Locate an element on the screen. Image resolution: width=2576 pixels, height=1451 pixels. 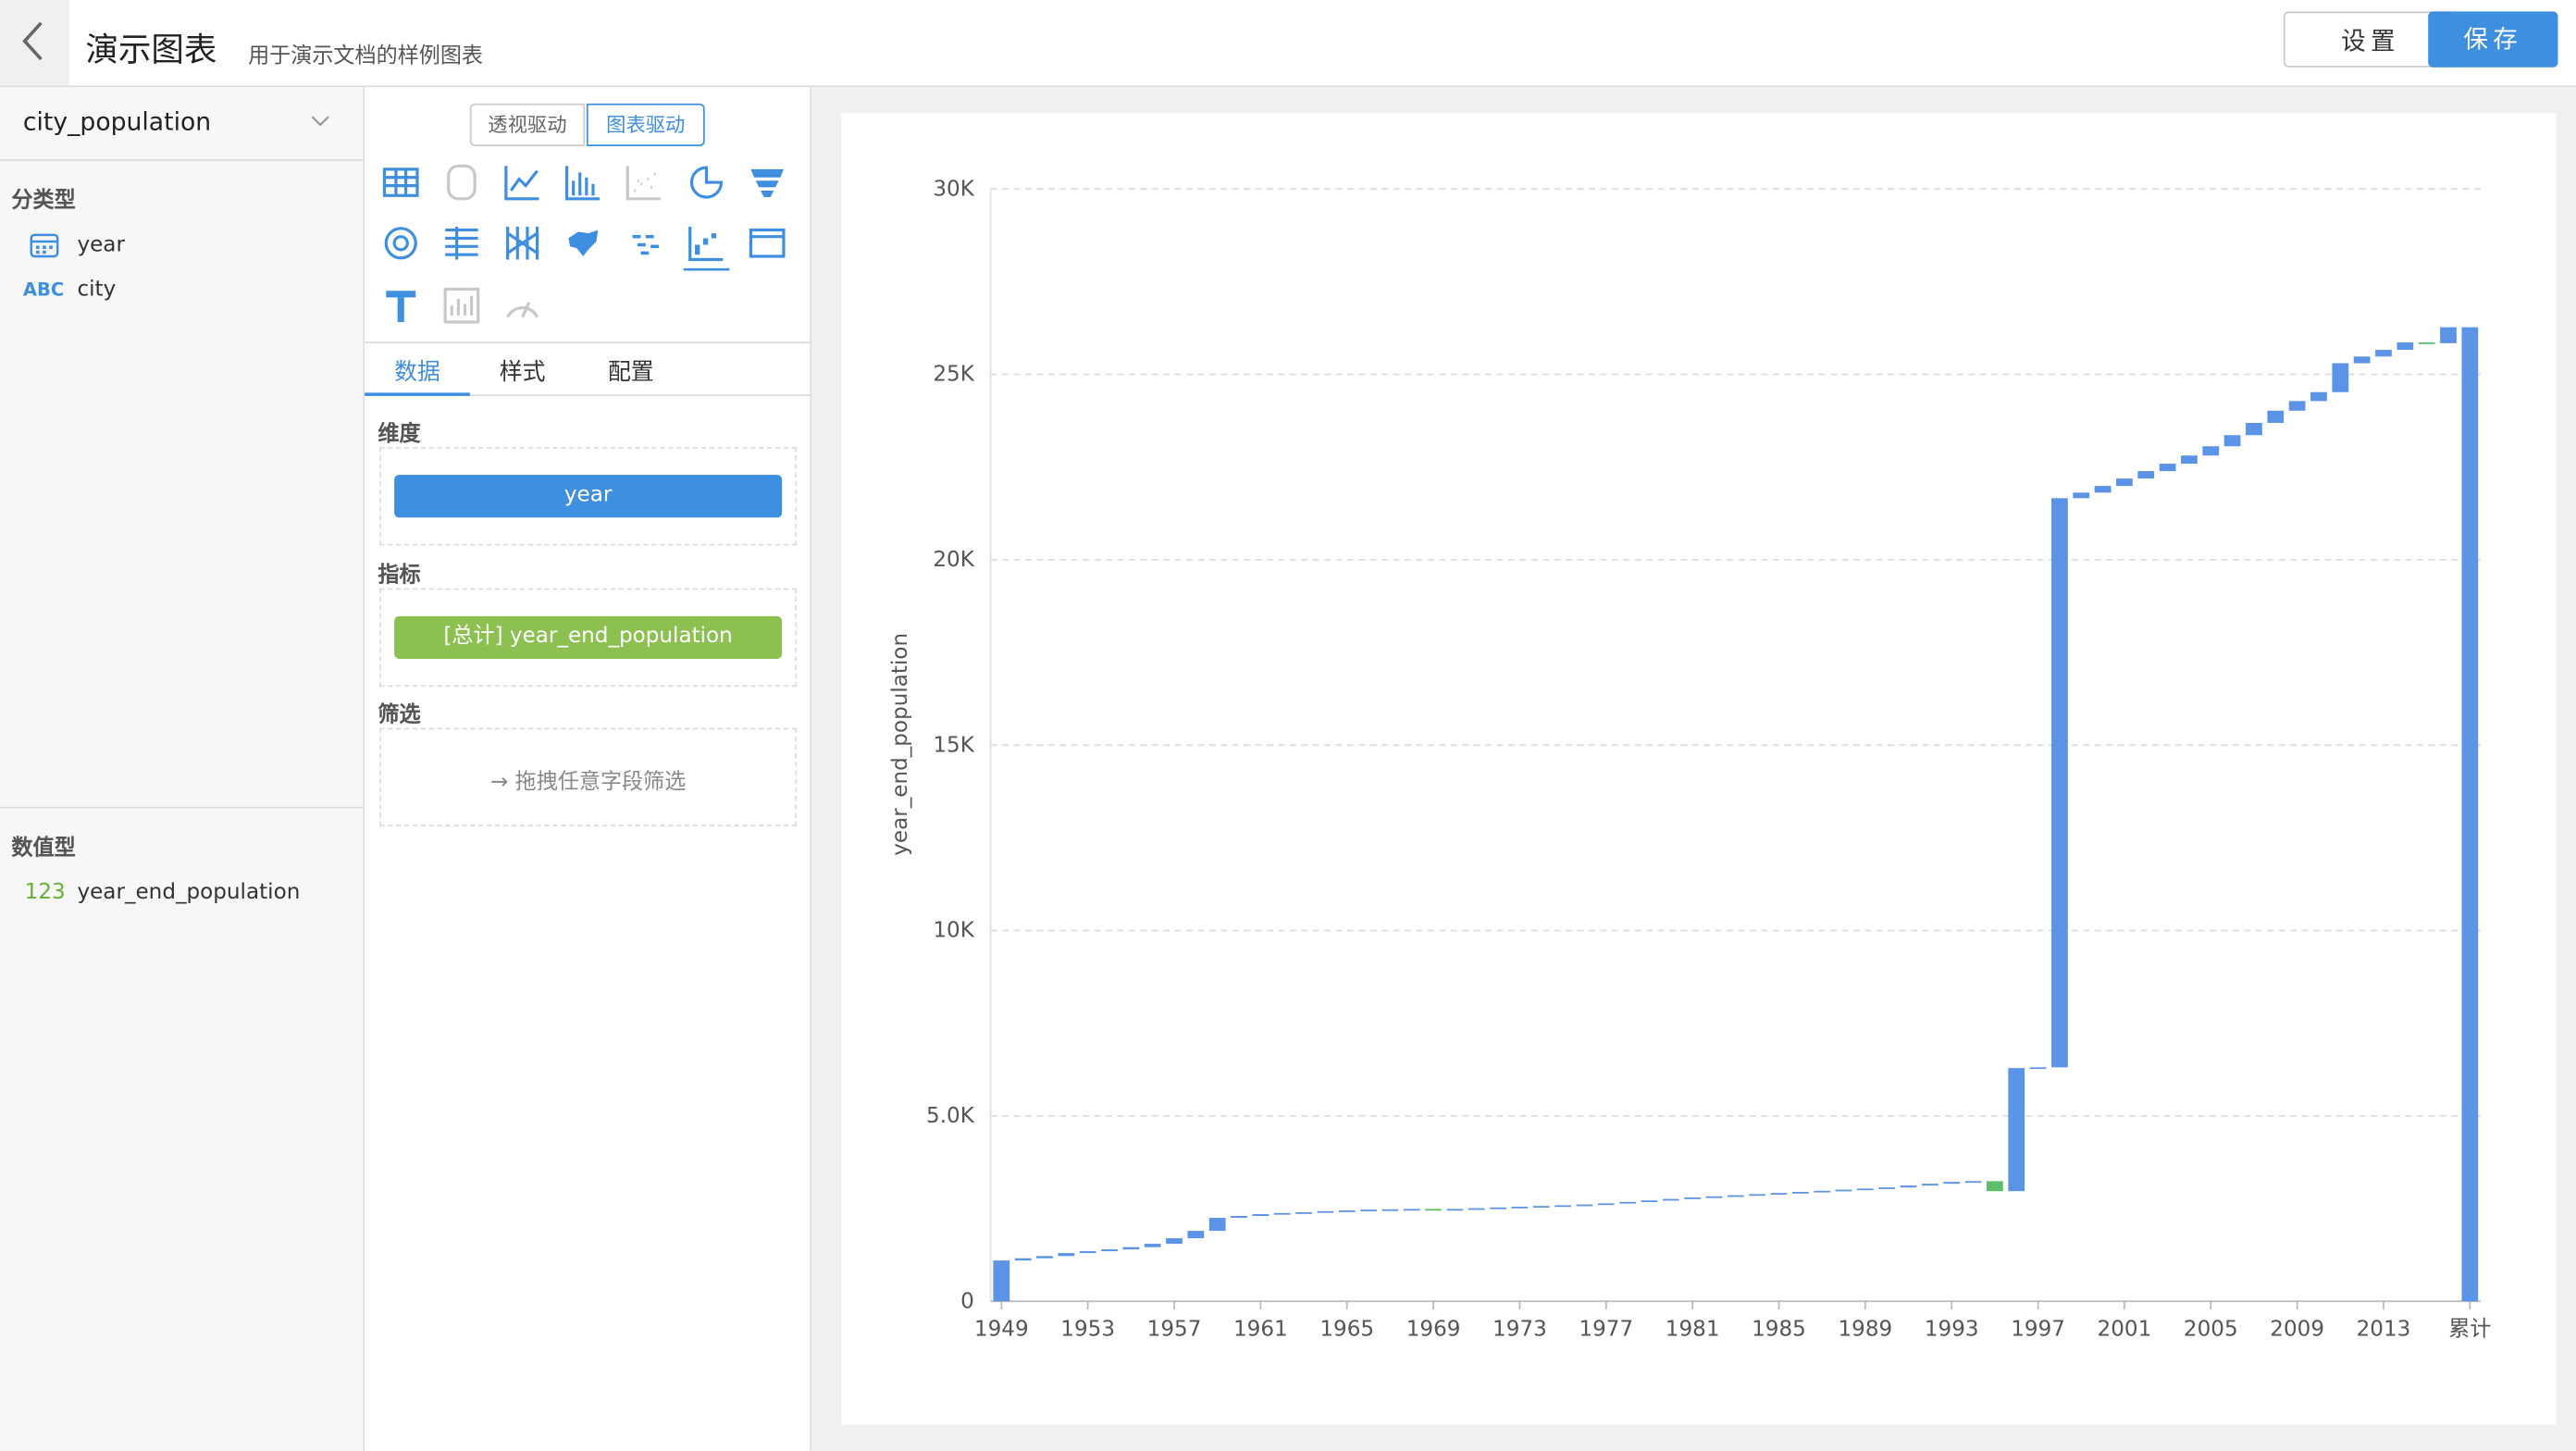
dataset-selector: city_population is located at coordinates (182, 124).